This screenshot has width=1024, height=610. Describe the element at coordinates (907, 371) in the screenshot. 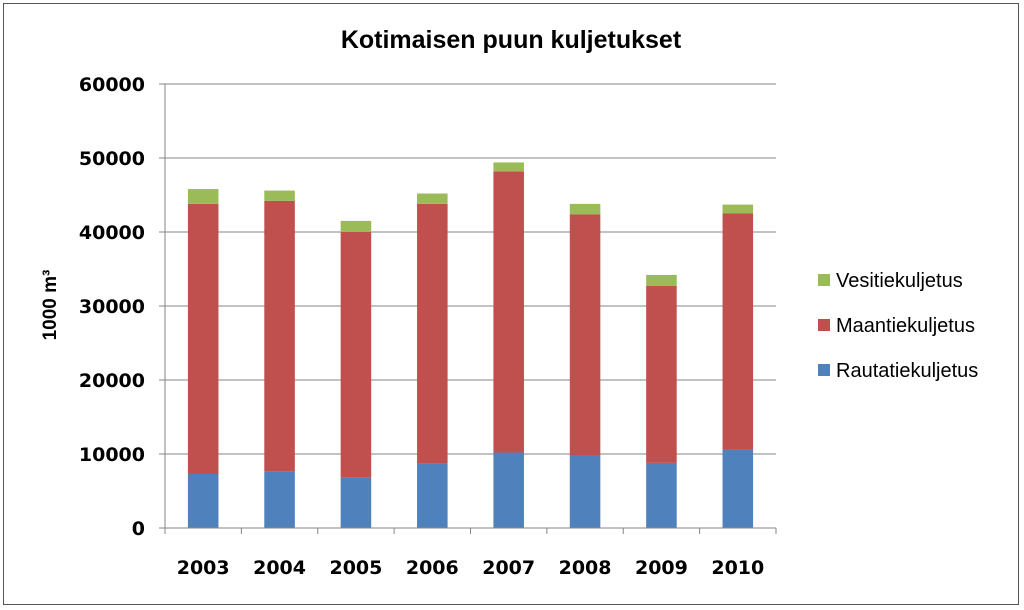

I see `legend-label-rautatiekuljetus: Rautatiekuljetus` at that location.